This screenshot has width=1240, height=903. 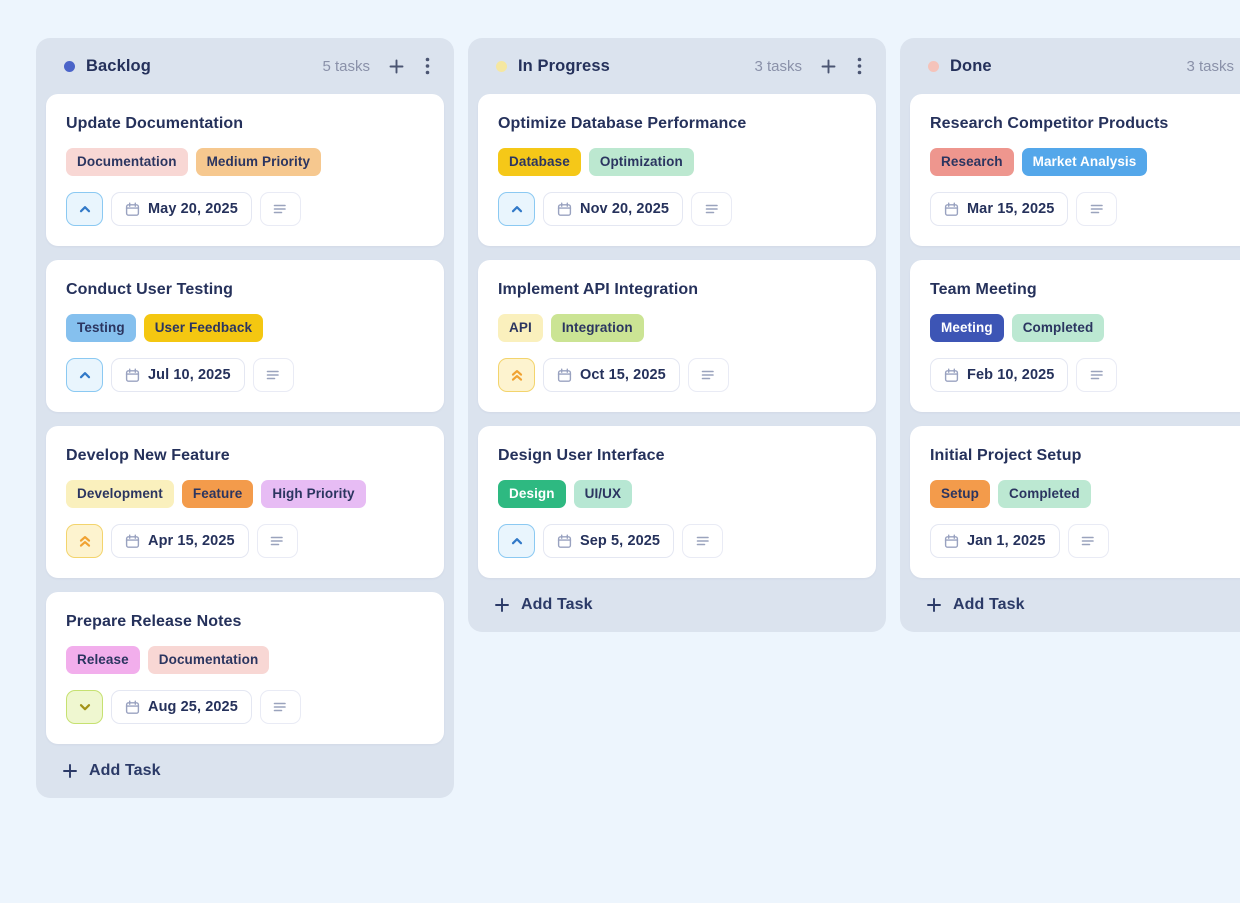 What do you see at coordinates (154, 621) in the screenshot?
I see `task-title: Prepare Release Notes` at bounding box center [154, 621].